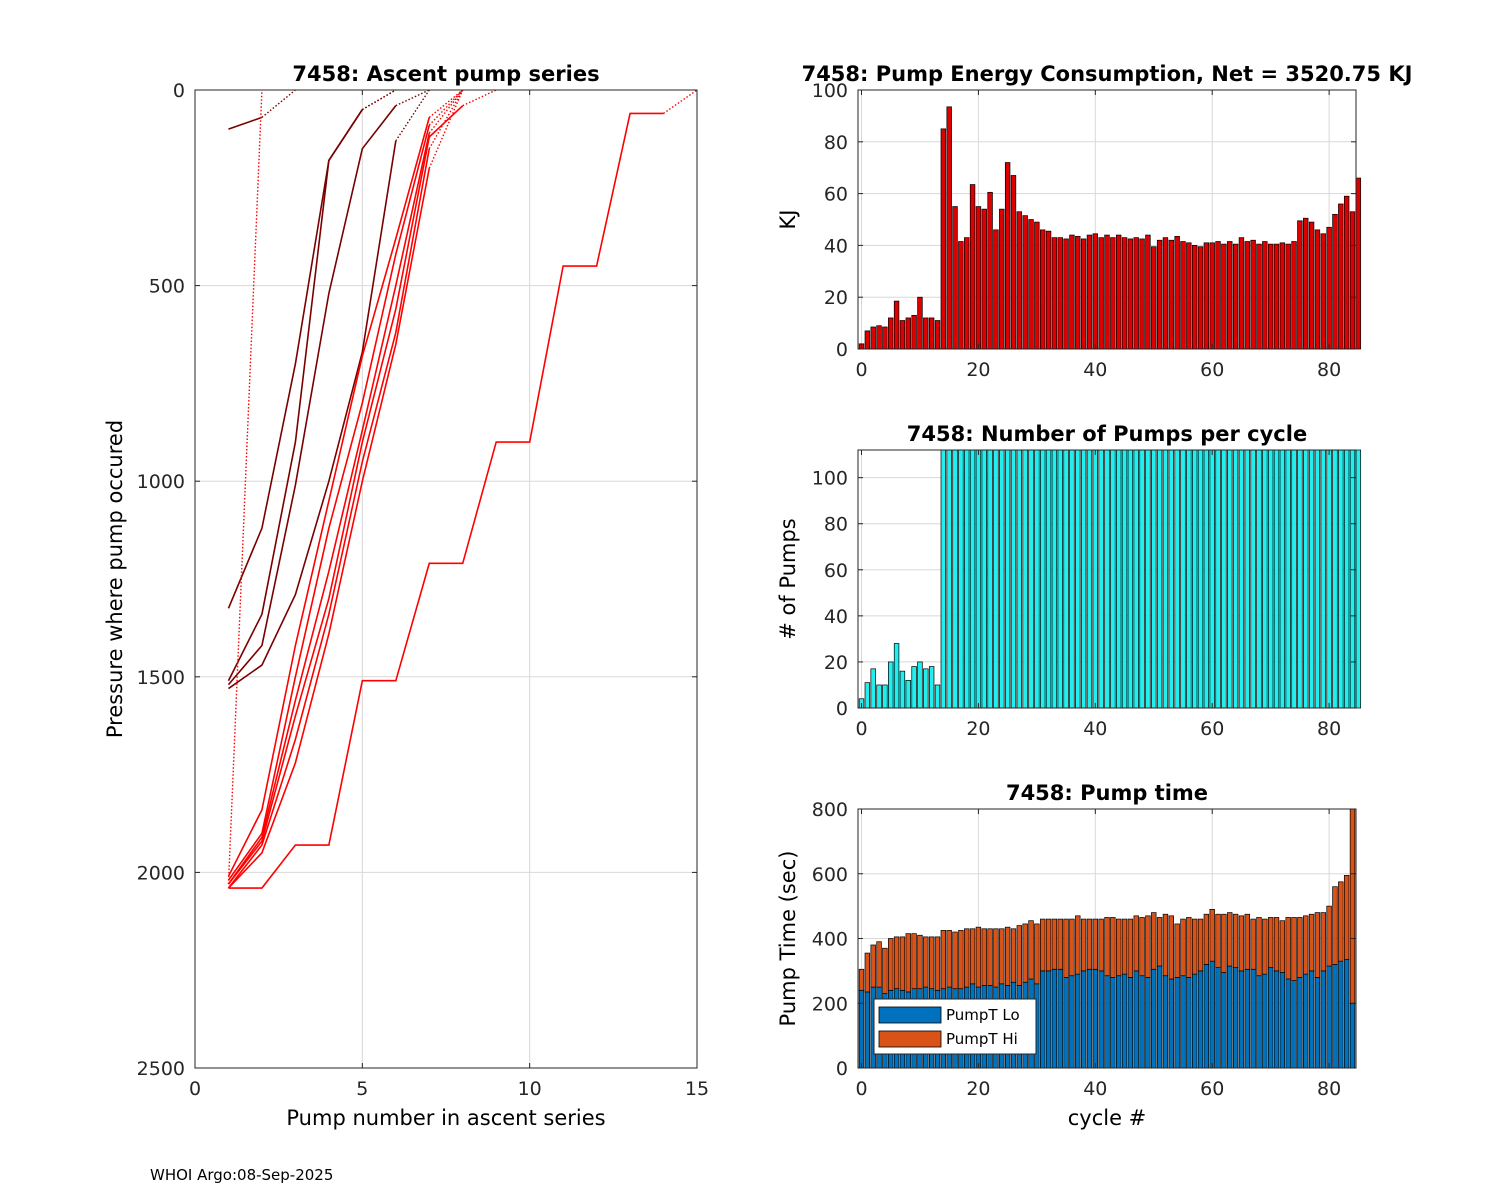 Image resolution: width=1500 pixels, height=1200 pixels. Describe the element at coordinates (1212, 370) in the screenshot. I see `energy-xtick-label: 60` at that location.